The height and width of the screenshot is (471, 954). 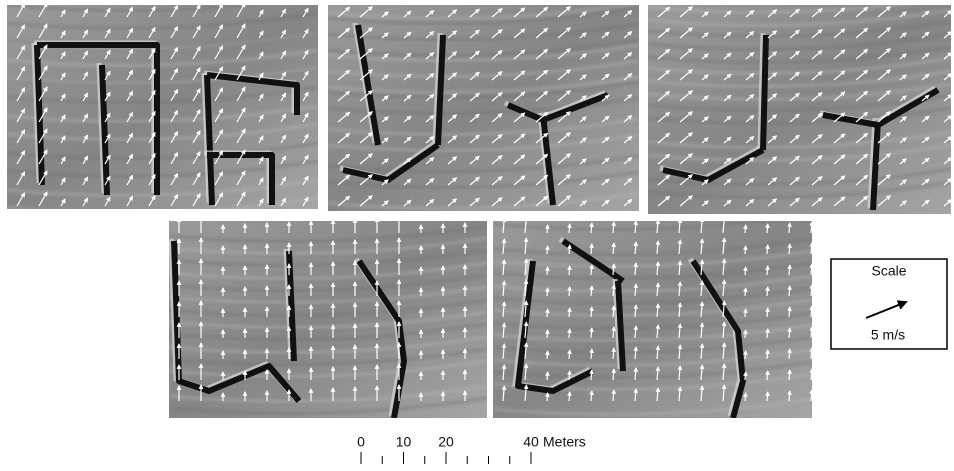 I want to click on scale-title: Scale, so click(x=888, y=271).